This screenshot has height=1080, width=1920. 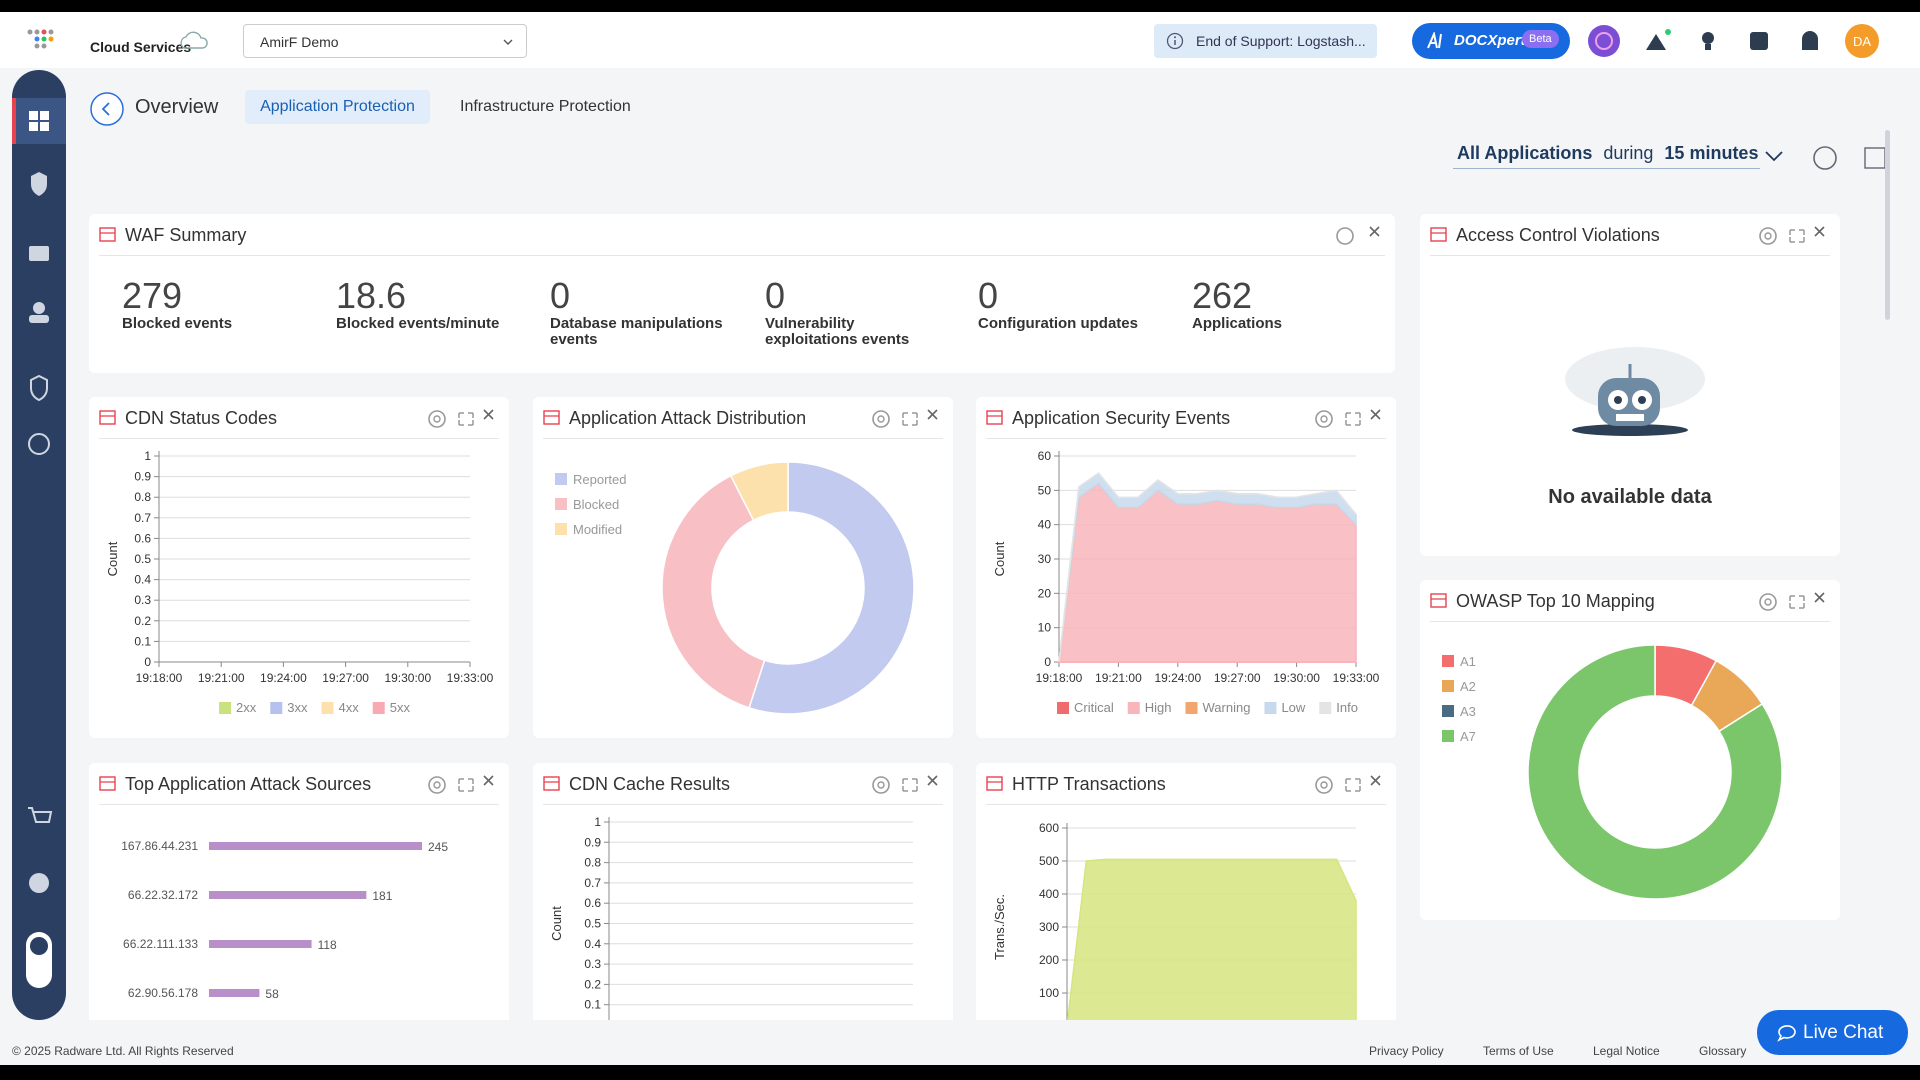 What do you see at coordinates (1049, 894) in the screenshot?
I see `y-tick-label: 400` at bounding box center [1049, 894].